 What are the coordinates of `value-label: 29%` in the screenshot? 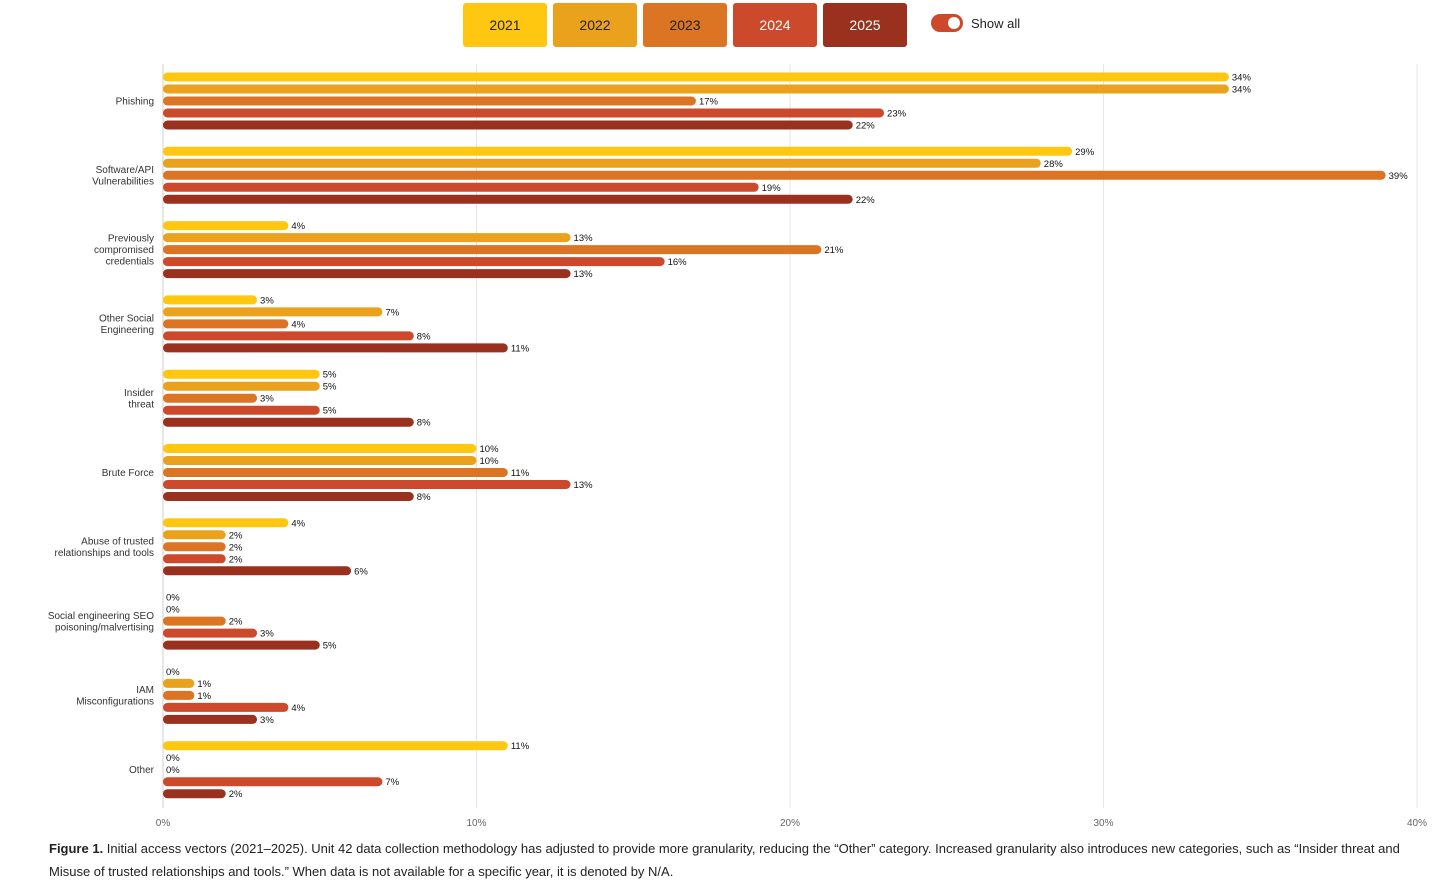 It's located at (1085, 152).